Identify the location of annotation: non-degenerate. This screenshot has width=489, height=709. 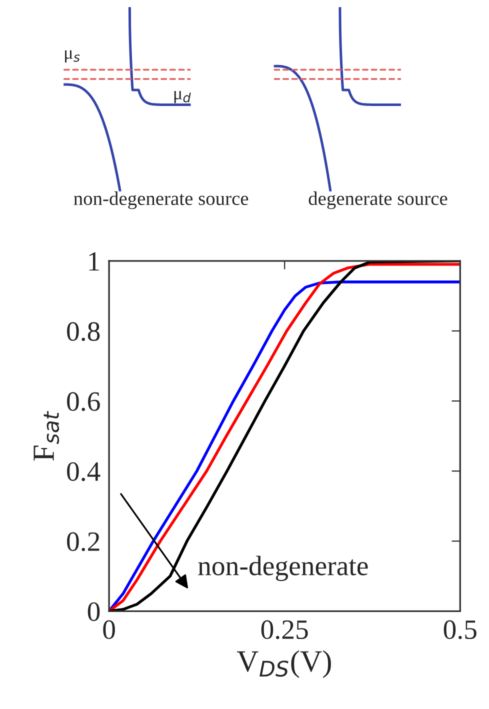
(283, 569).